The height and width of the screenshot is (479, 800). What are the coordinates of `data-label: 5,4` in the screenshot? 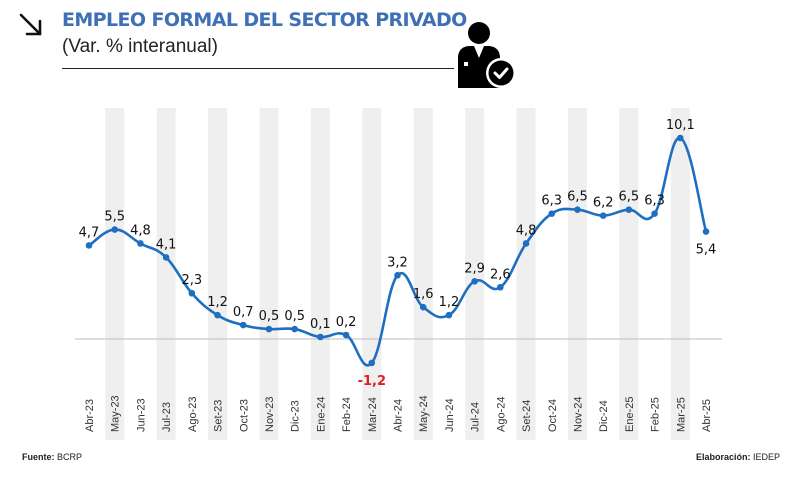 It's located at (706, 250).